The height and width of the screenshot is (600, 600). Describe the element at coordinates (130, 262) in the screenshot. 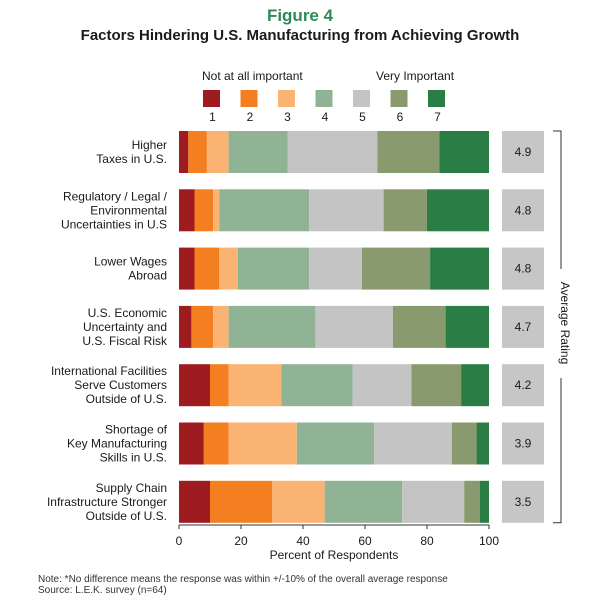

I see `category-label-row3-line1: Lower Wages` at that location.